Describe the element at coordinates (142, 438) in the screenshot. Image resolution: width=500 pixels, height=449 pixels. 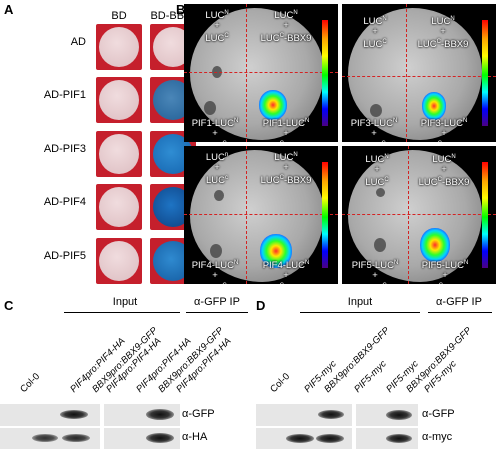
I see `western-blot-ip-ha` at that location.